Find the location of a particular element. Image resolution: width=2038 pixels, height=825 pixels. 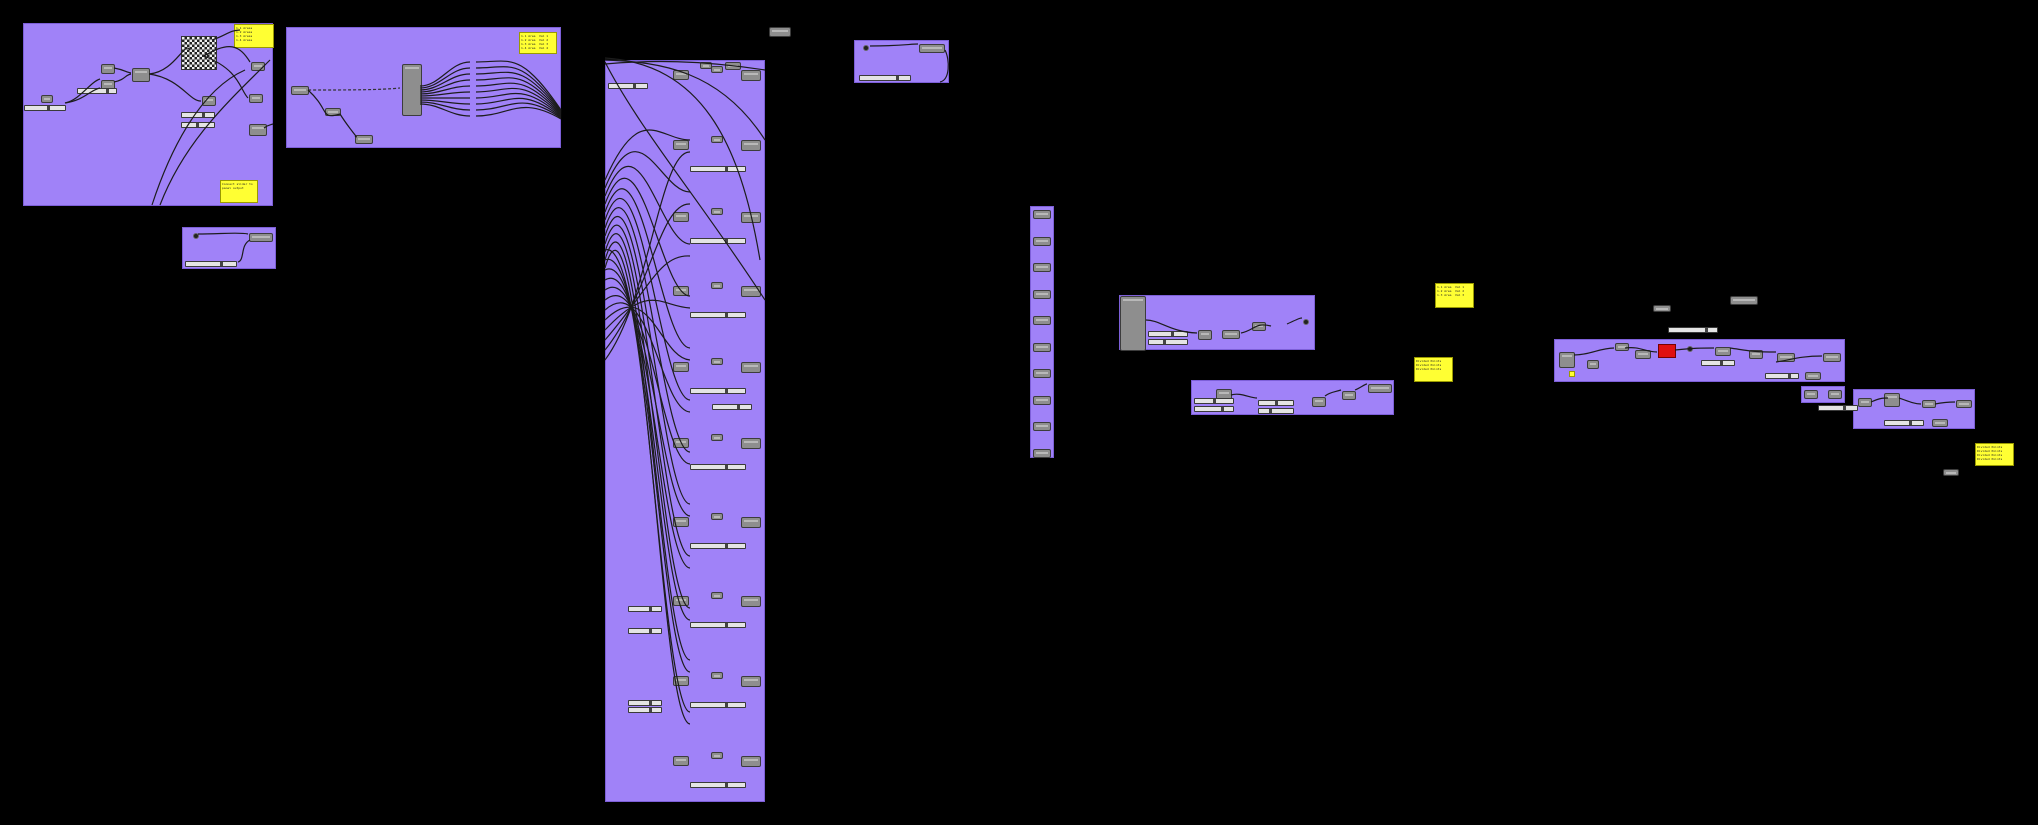

note-panel: Connect slider to panel output is located at coordinates (239, 191).